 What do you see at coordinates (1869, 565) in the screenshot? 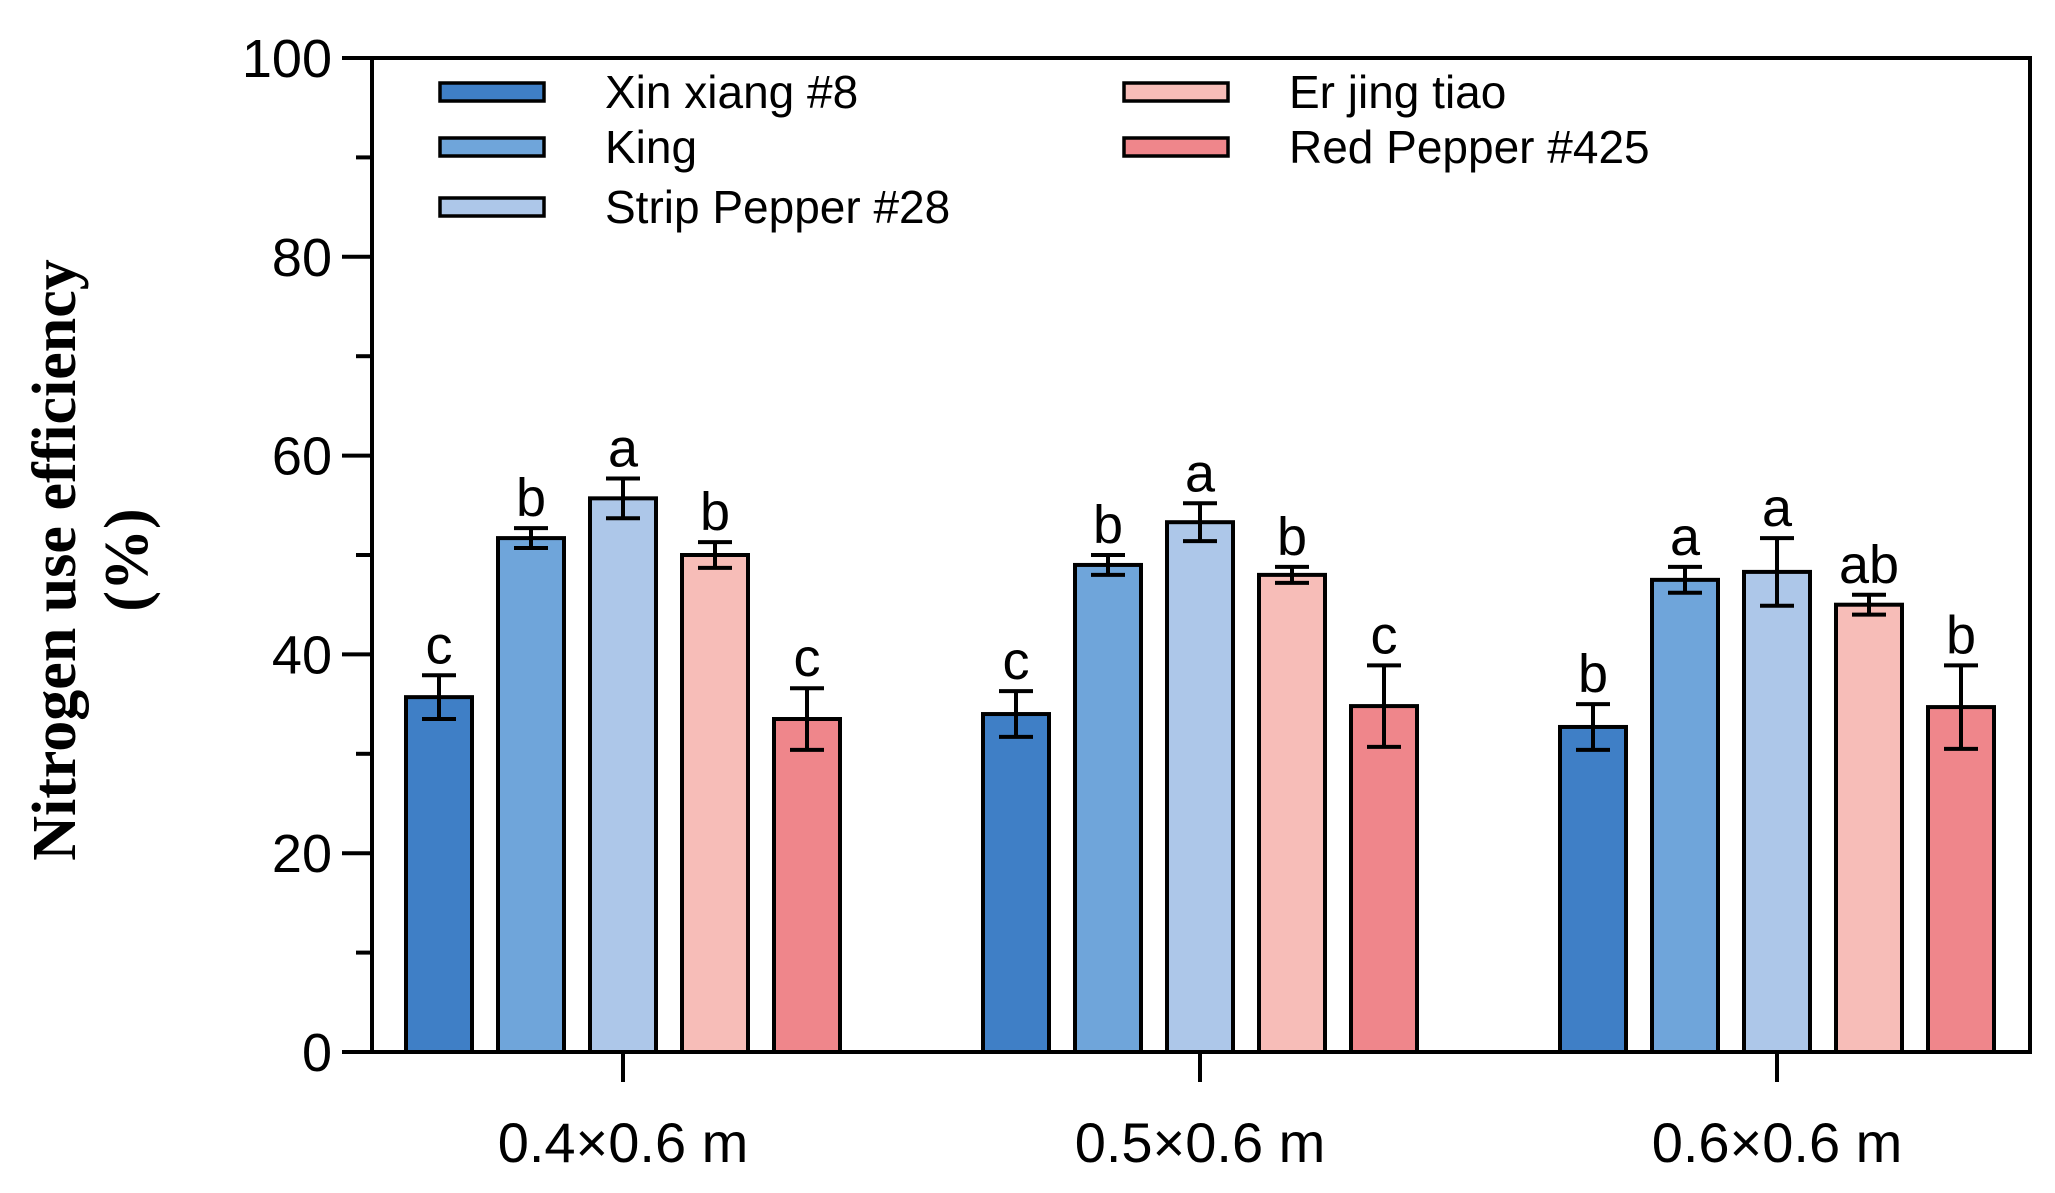
I see `significance-letter: ab` at bounding box center [1869, 565].